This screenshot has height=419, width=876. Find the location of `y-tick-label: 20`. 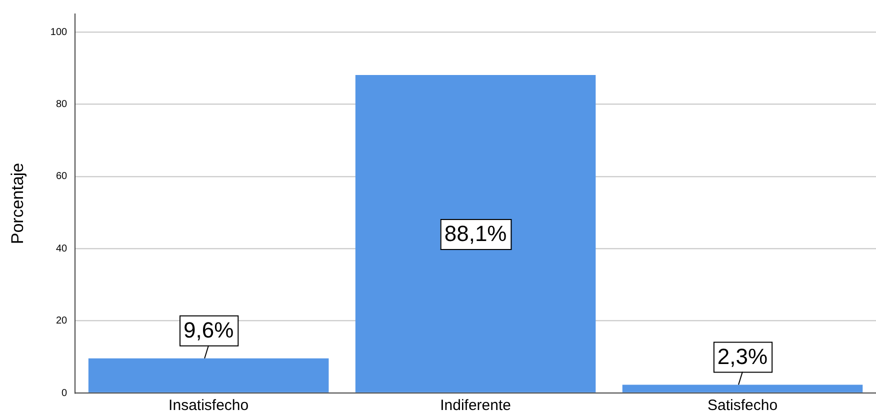

y-tick-label: 20 is located at coordinates (62, 321).